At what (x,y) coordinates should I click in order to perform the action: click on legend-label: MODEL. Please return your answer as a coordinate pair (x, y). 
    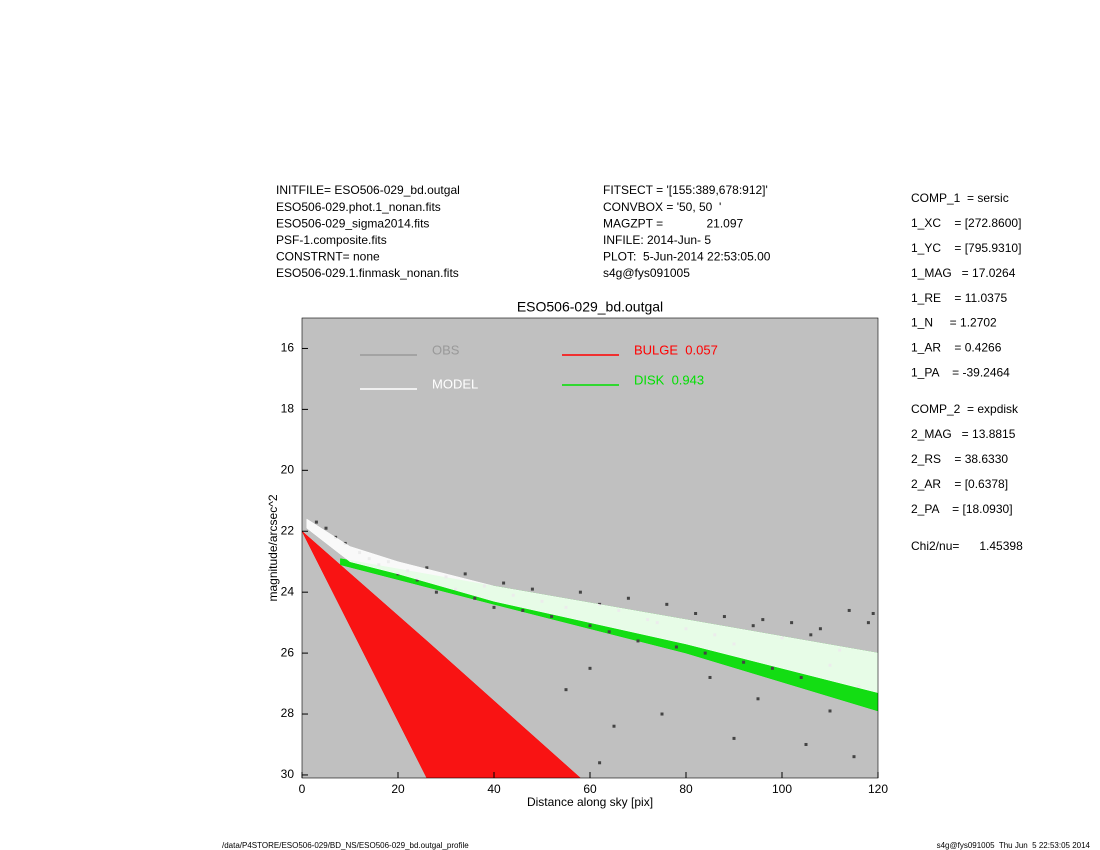
    Looking at the image, I should click on (455, 383).